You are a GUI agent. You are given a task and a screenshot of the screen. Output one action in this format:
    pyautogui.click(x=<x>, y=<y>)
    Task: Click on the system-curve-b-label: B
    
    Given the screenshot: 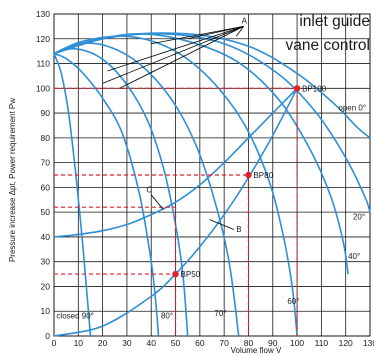 What is the action you would take?
    pyautogui.click(x=238, y=229)
    